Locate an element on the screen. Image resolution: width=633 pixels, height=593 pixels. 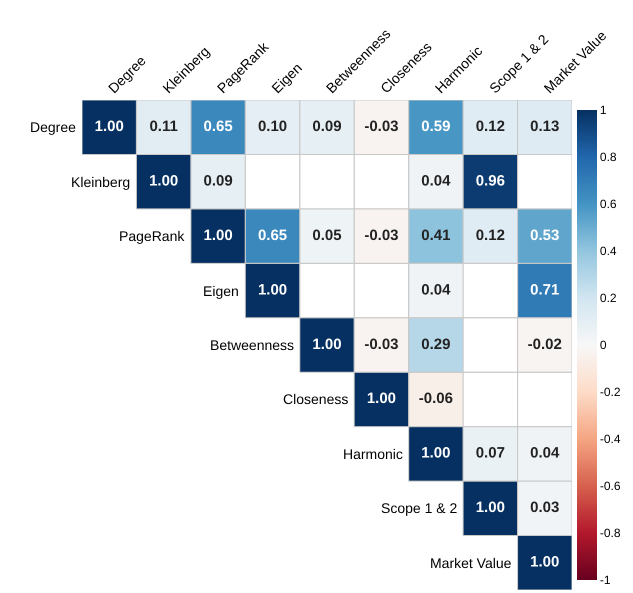
color-bar-label: 0.6 is located at coordinates (608, 204).